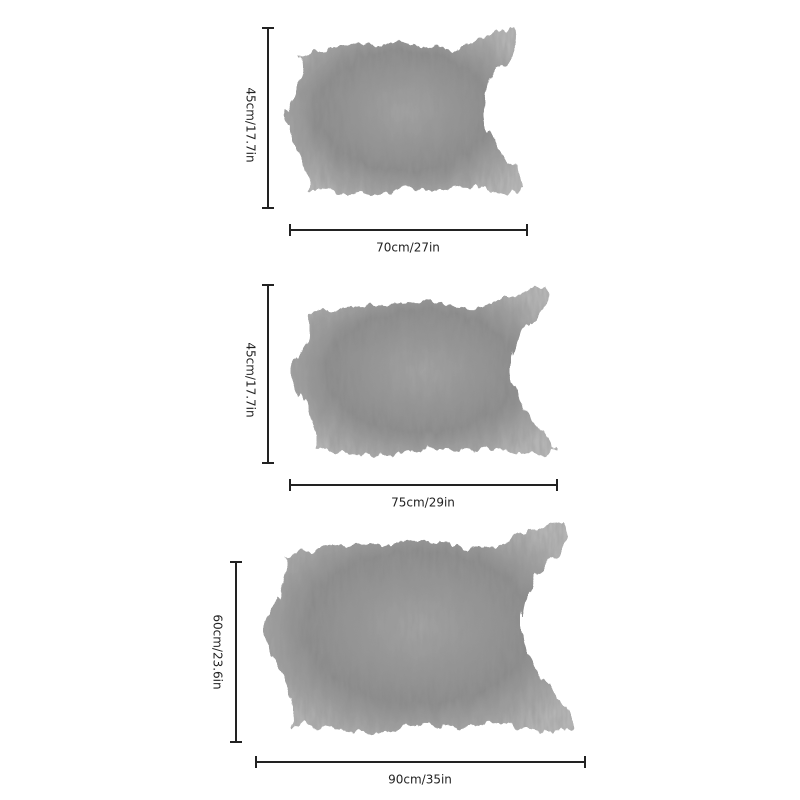 Image resolution: width=800 pixels, height=800 pixels. Describe the element at coordinates (218, 651) in the screenshot. I see `height-label: 60cm/23.6in` at that location.